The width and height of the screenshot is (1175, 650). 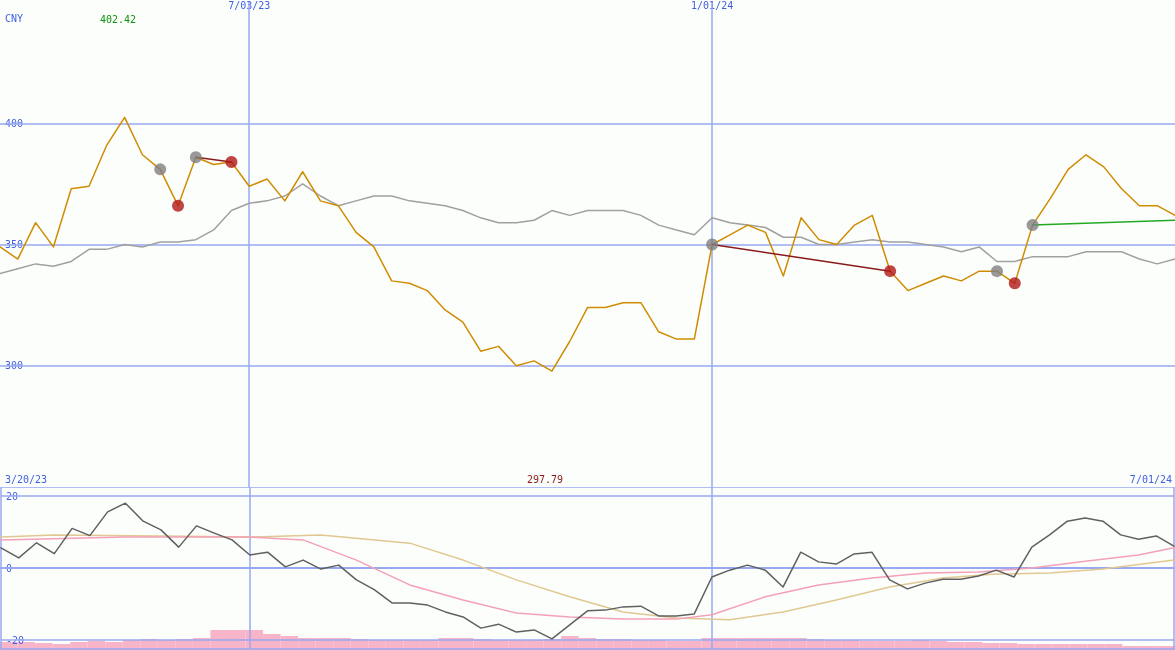 What do you see at coordinates (12, 496) in the screenshot?
I see `y-tick-label: 20` at bounding box center [12, 496].